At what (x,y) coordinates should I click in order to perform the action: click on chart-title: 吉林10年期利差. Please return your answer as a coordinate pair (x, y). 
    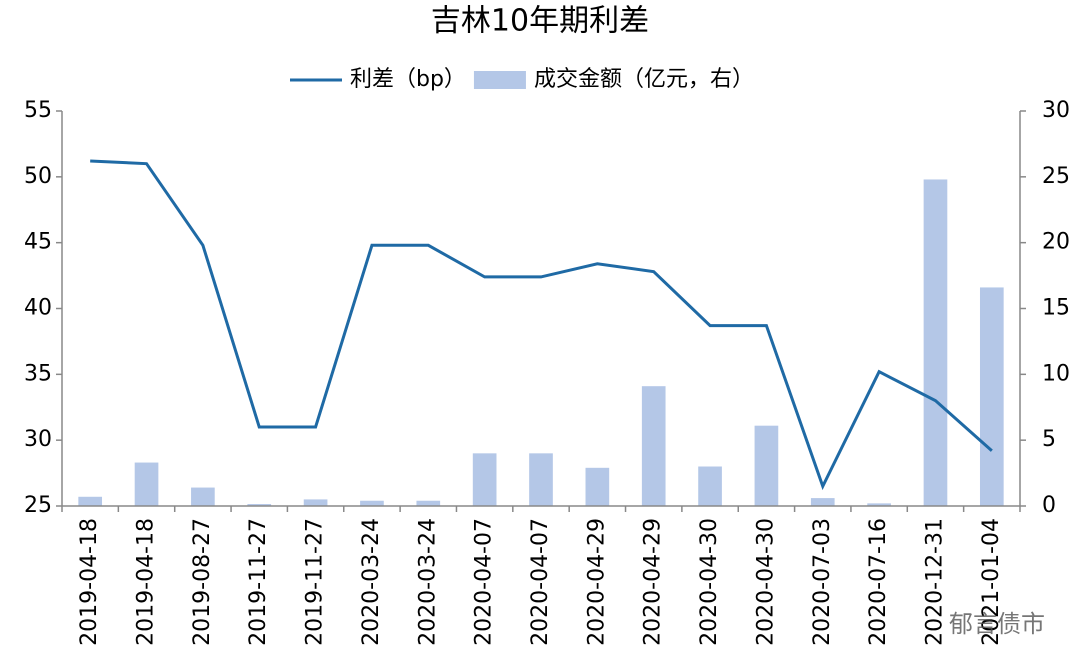
    Looking at the image, I should click on (540, 21).